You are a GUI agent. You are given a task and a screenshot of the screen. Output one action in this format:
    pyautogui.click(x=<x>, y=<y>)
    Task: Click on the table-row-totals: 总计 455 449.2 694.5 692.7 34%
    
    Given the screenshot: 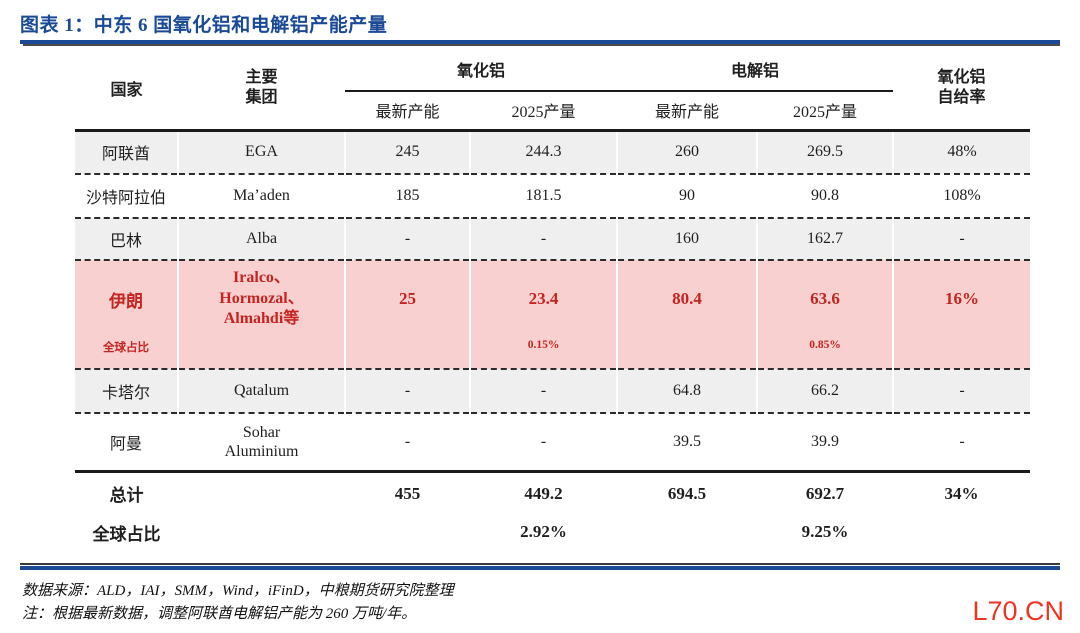 What is the action you would take?
    pyautogui.click(x=553, y=490)
    